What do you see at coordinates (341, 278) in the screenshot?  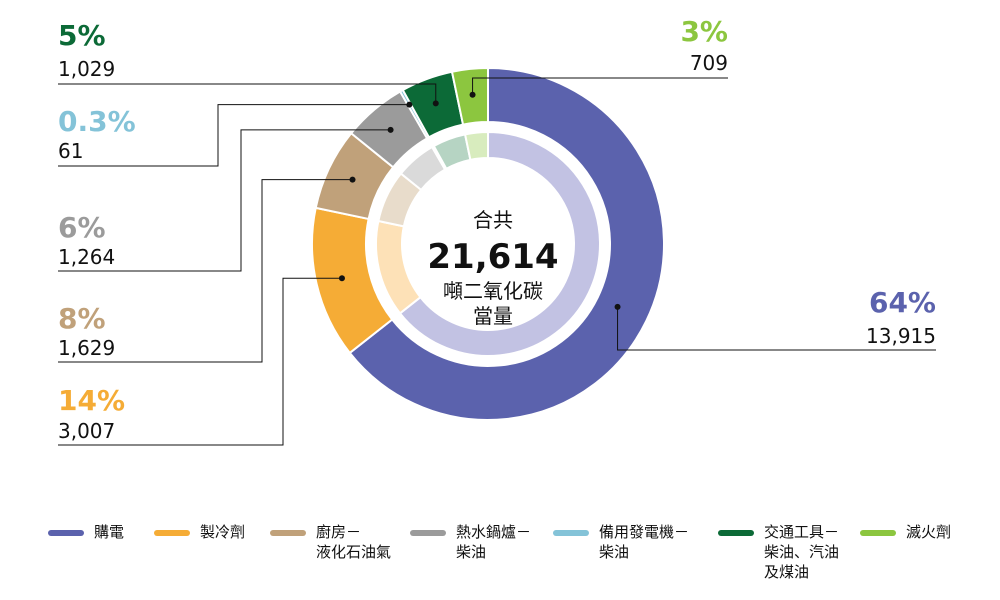 I see `leader-dot-refrigerant` at bounding box center [341, 278].